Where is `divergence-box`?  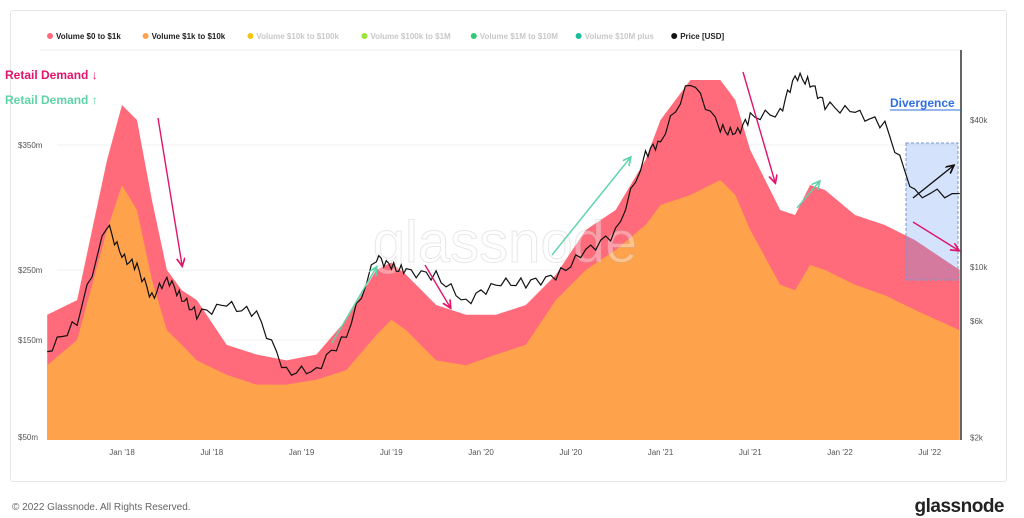 divergence-box is located at coordinates (932, 211).